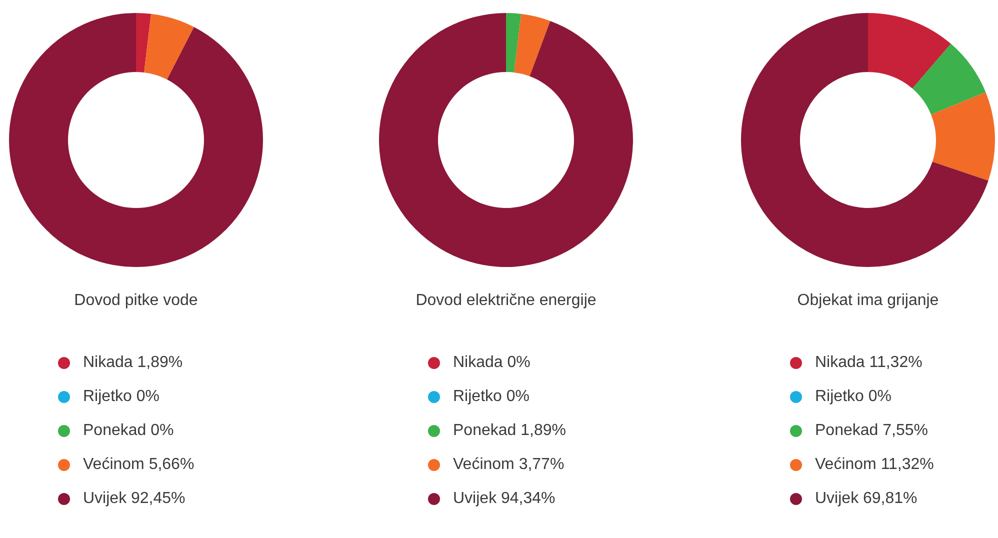 This screenshot has width=998, height=538. Describe the element at coordinates (868, 363) in the screenshot. I see `legend-label: Nikada 11,32%` at that location.